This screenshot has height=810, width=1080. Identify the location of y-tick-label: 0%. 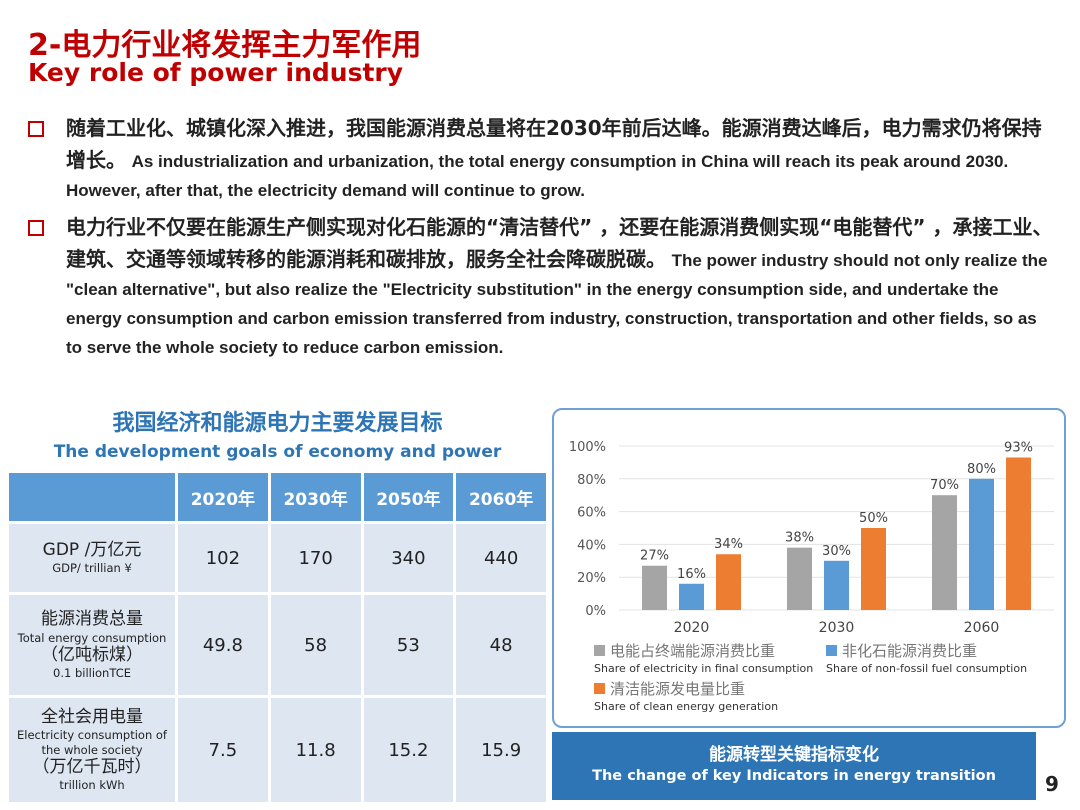
(595, 611).